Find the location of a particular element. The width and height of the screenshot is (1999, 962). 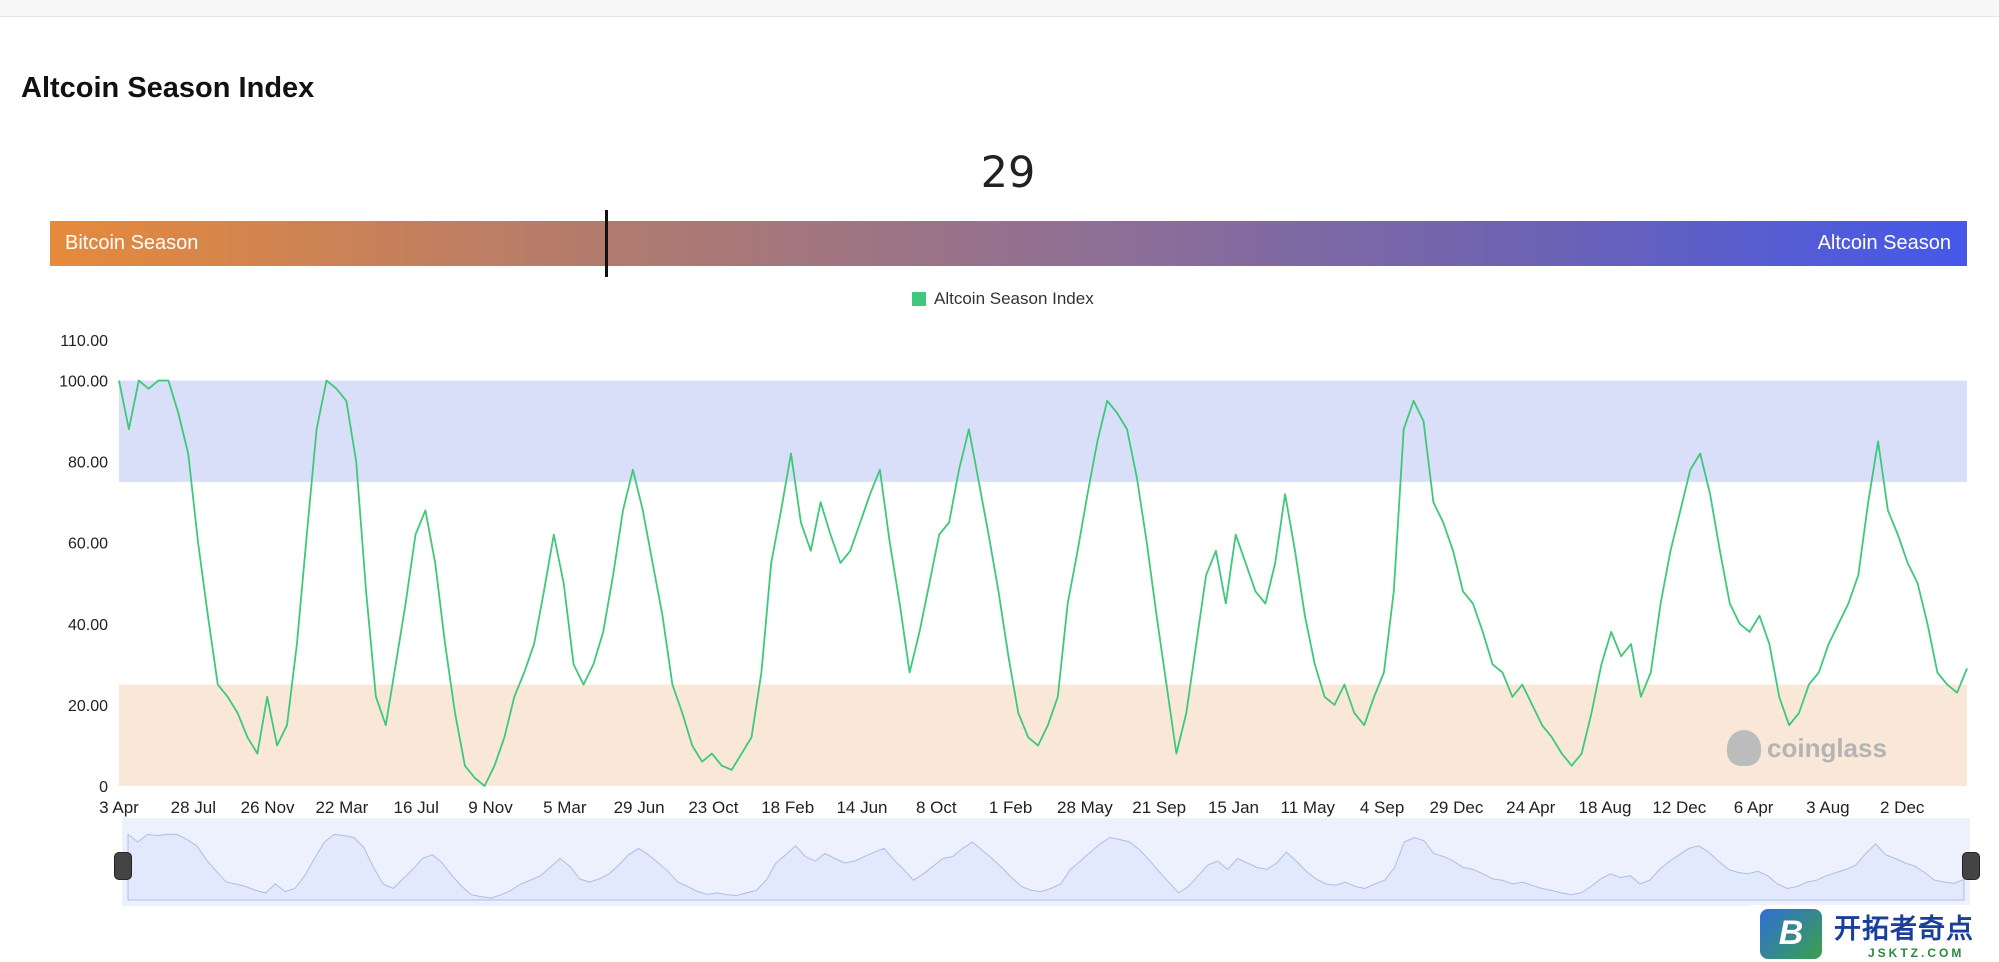

x-tick-label: 5 Mar is located at coordinates (565, 807).